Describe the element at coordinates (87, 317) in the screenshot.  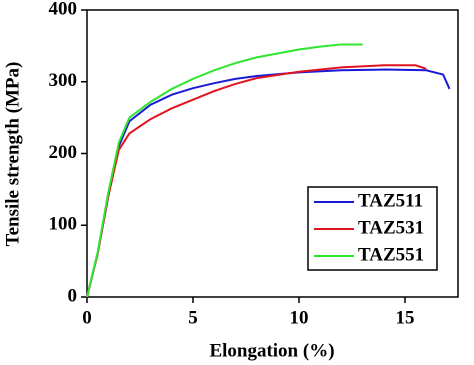
I see `x-tick-label: 0` at that location.